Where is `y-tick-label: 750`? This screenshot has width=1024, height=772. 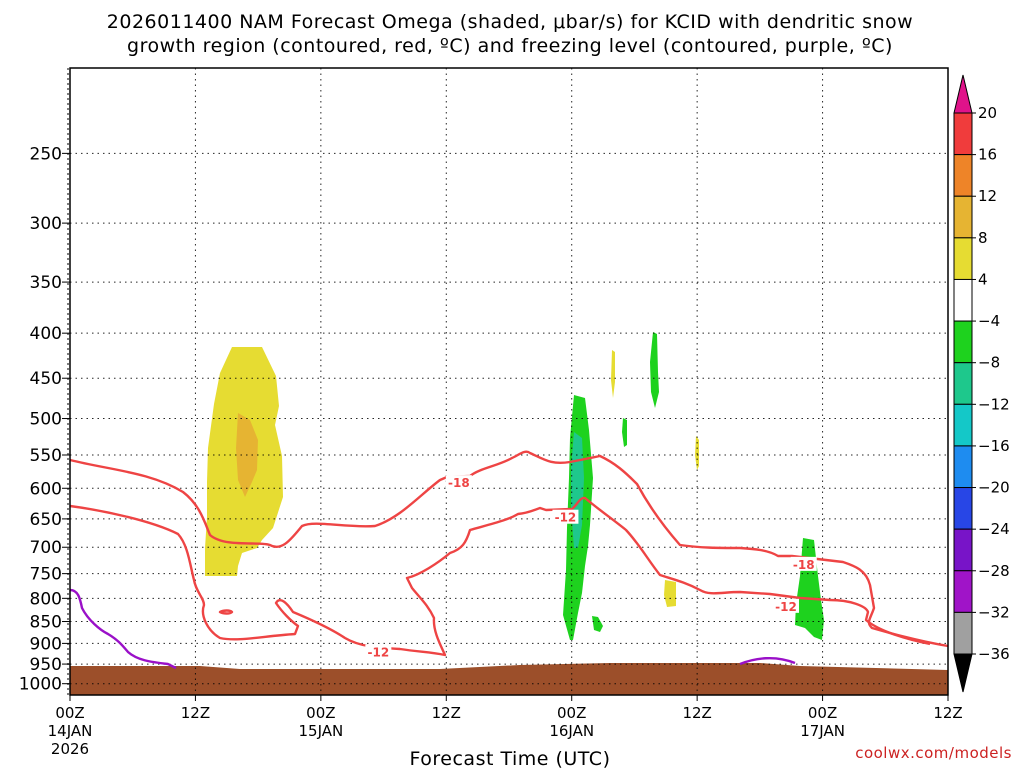 y-tick-label: 750 is located at coordinates (46, 575).